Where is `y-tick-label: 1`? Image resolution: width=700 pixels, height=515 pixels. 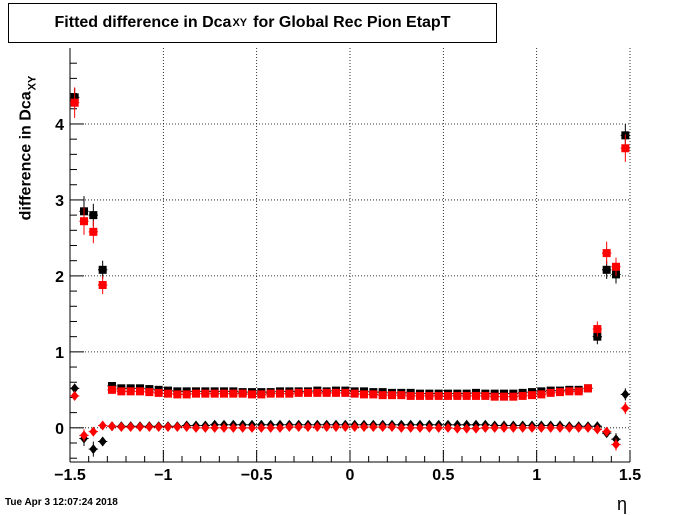
y-tick-label: 1 is located at coordinates (59, 353).